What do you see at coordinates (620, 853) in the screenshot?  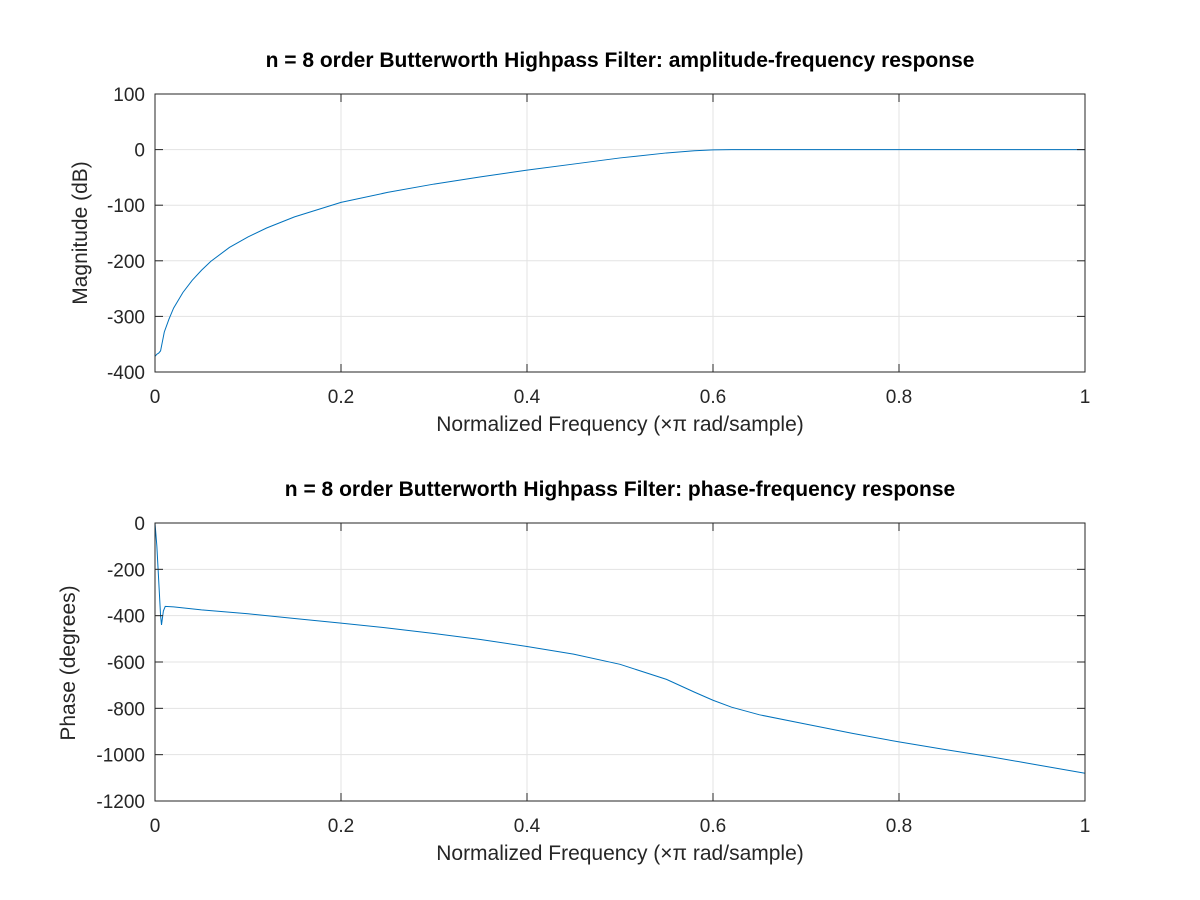 I see `phase-x-axis-label: Normalized Frequency (×π rad/sample)` at bounding box center [620, 853].